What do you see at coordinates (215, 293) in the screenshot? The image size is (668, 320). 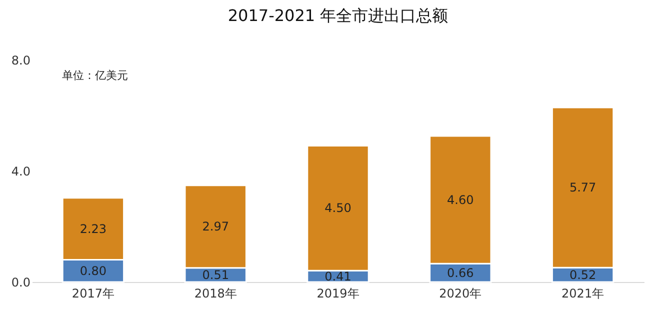 I see `x-tick-label: 2018年` at bounding box center [215, 293].